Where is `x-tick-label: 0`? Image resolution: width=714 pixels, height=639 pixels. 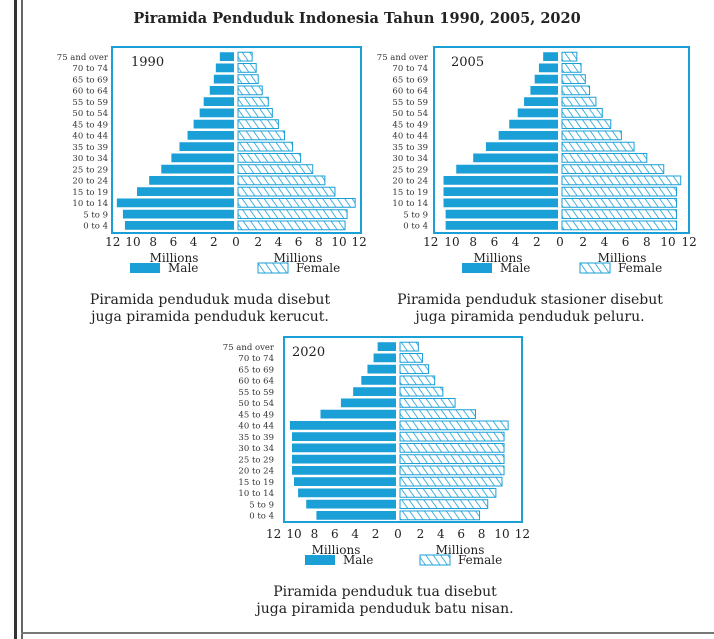 x-tick-label: 0 is located at coordinates (236, 242).